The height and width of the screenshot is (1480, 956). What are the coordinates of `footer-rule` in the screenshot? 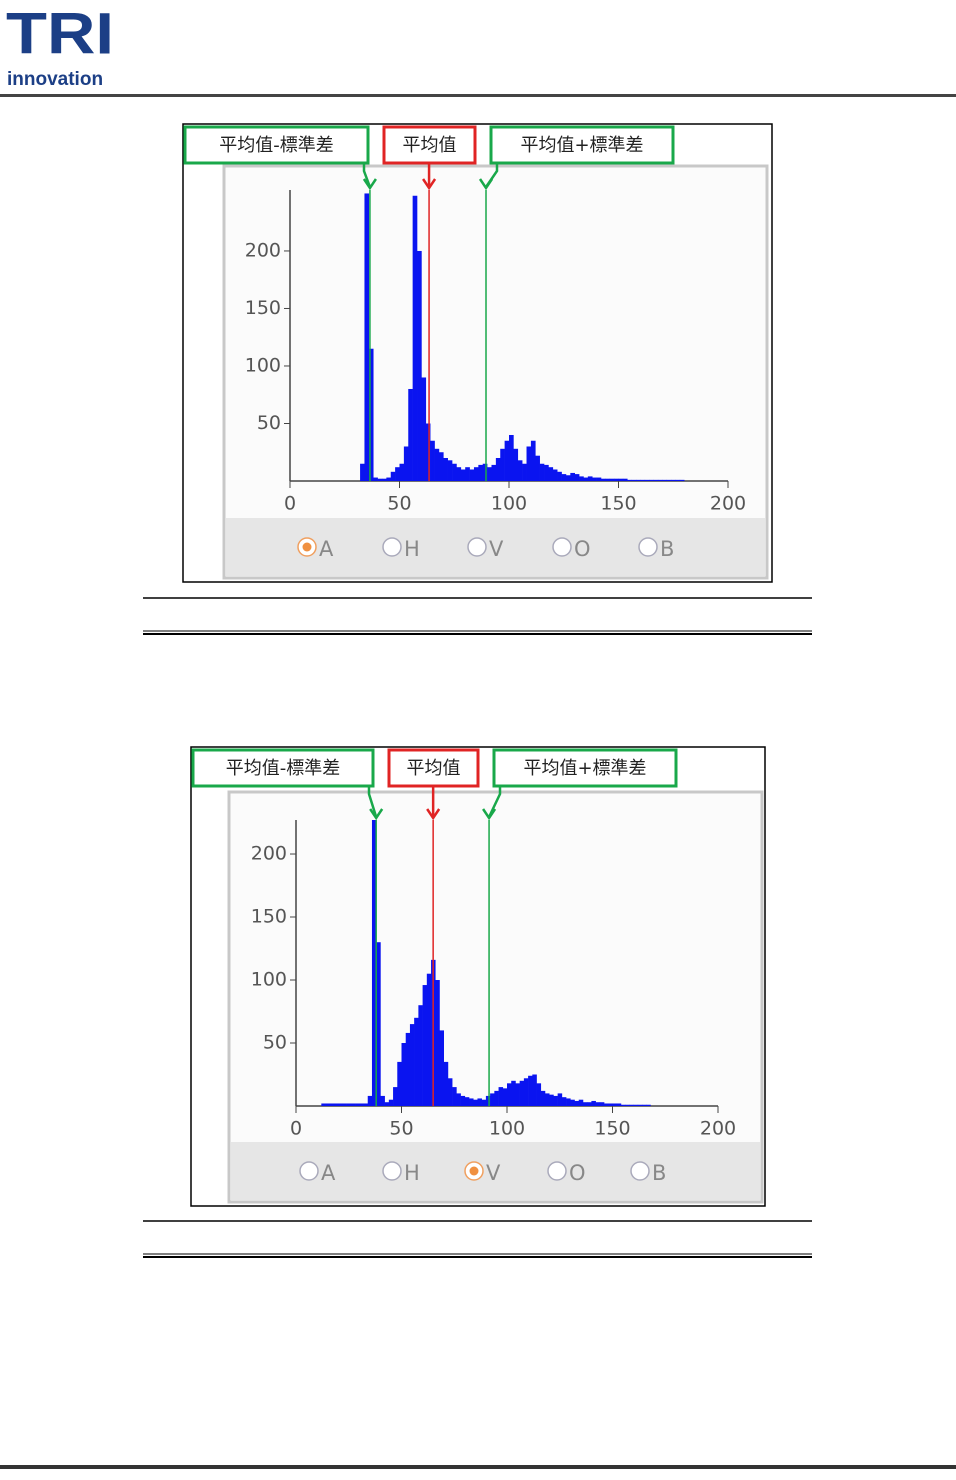 It's located at (478, 1467).